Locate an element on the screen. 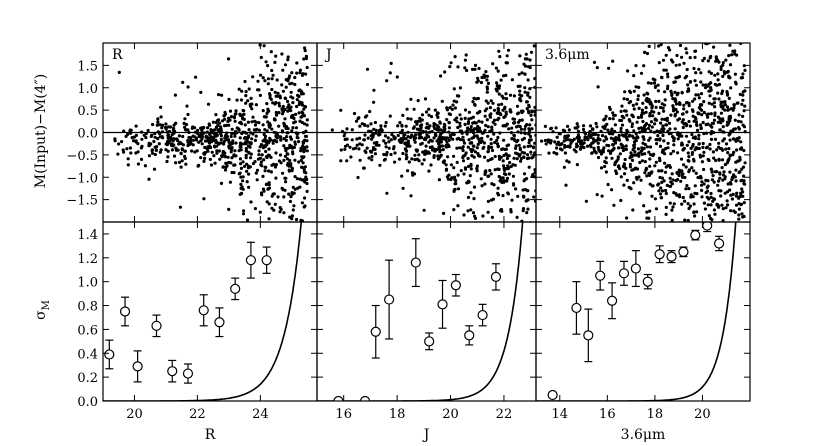 The image size is (830, 446). x-axis-label: 3.6μm is located at coordinates (643, 435).